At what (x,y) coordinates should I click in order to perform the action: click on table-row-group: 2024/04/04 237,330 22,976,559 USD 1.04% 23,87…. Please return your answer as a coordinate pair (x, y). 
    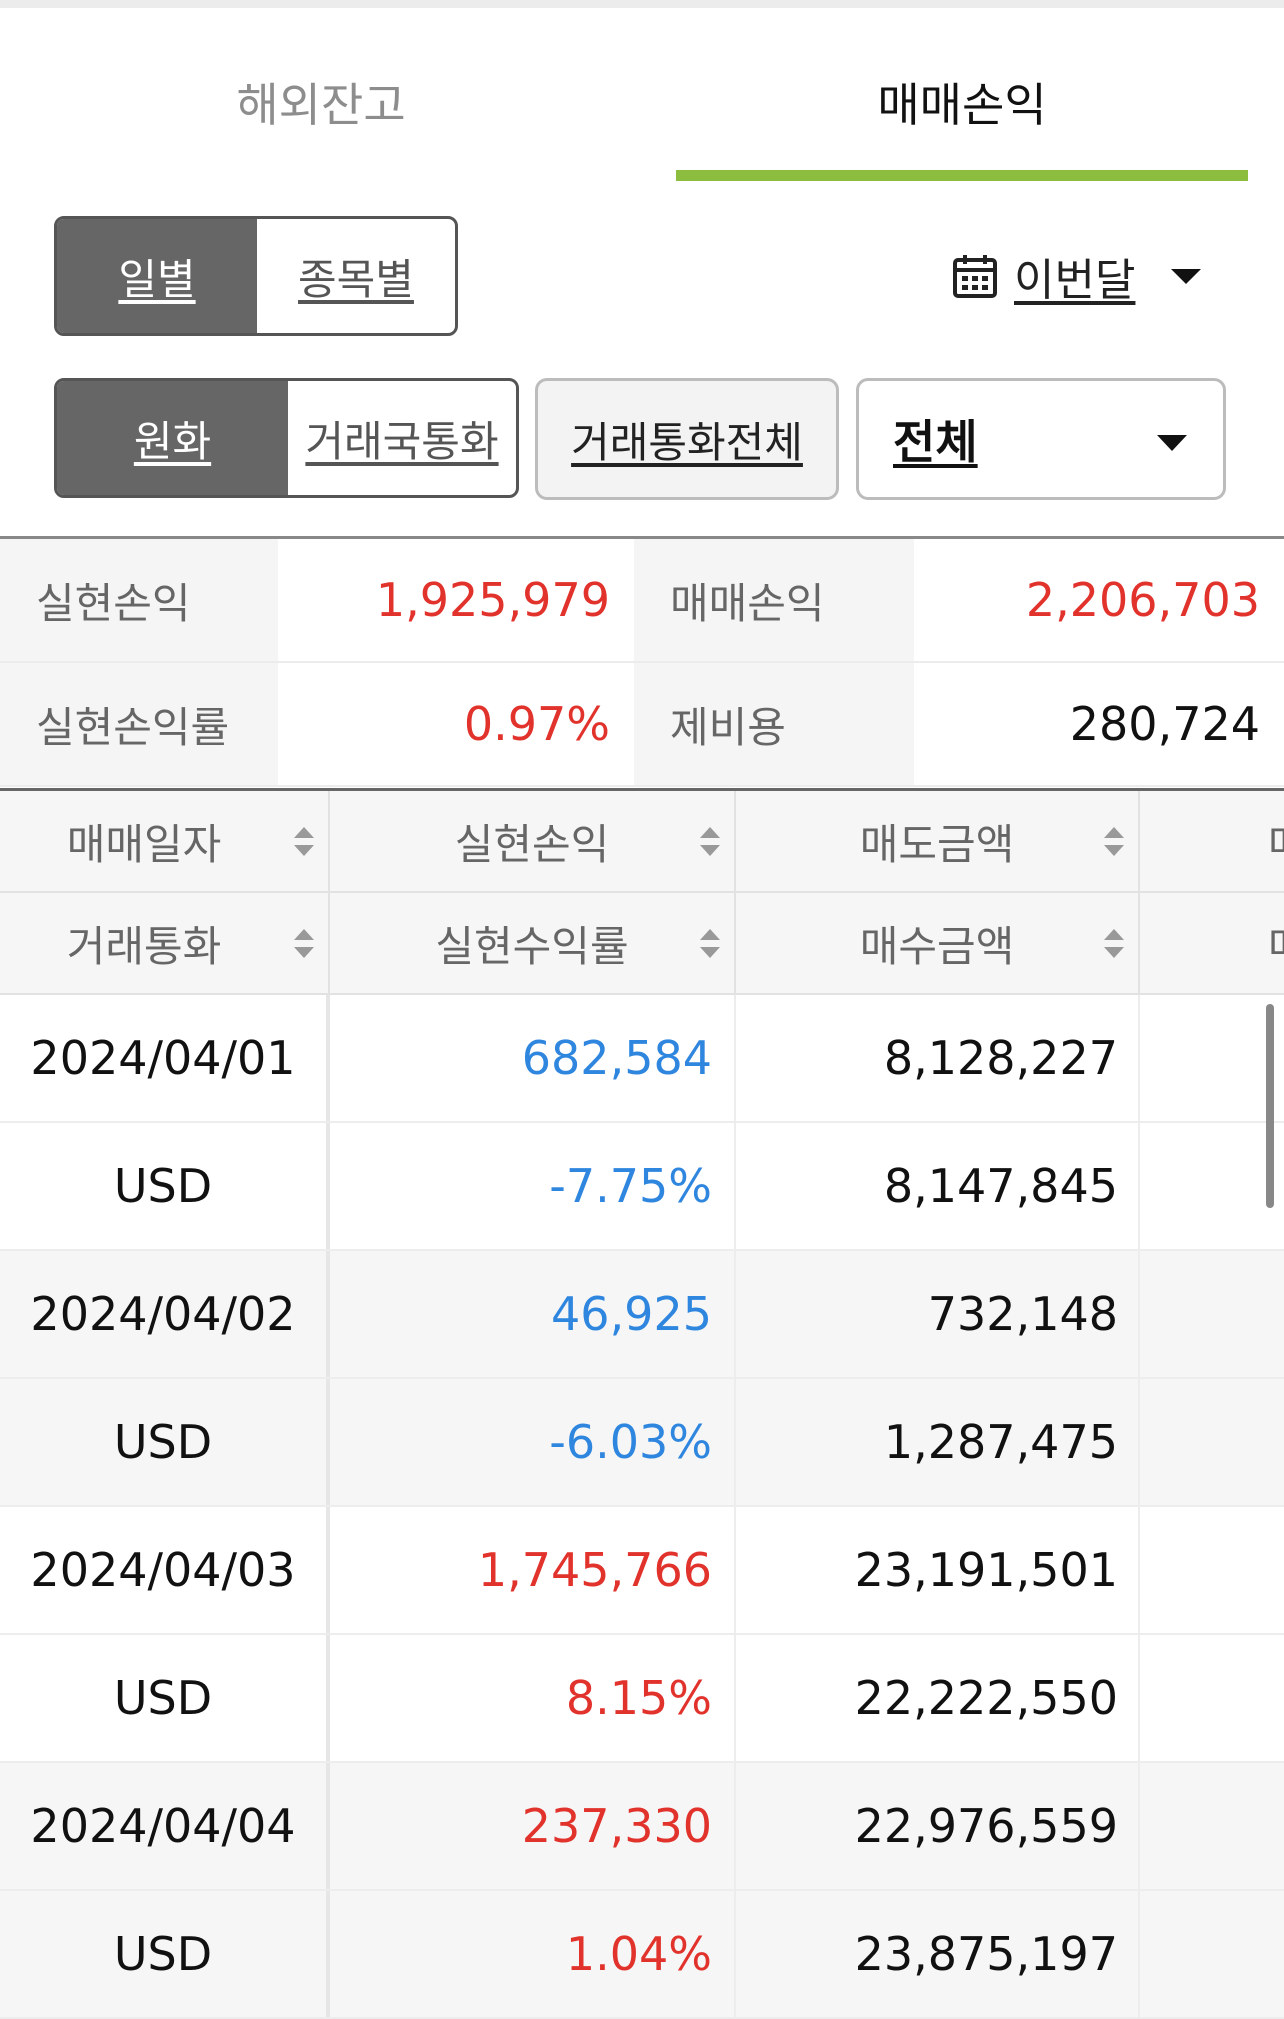
    Looking at the image, I should click on (642, 1891).